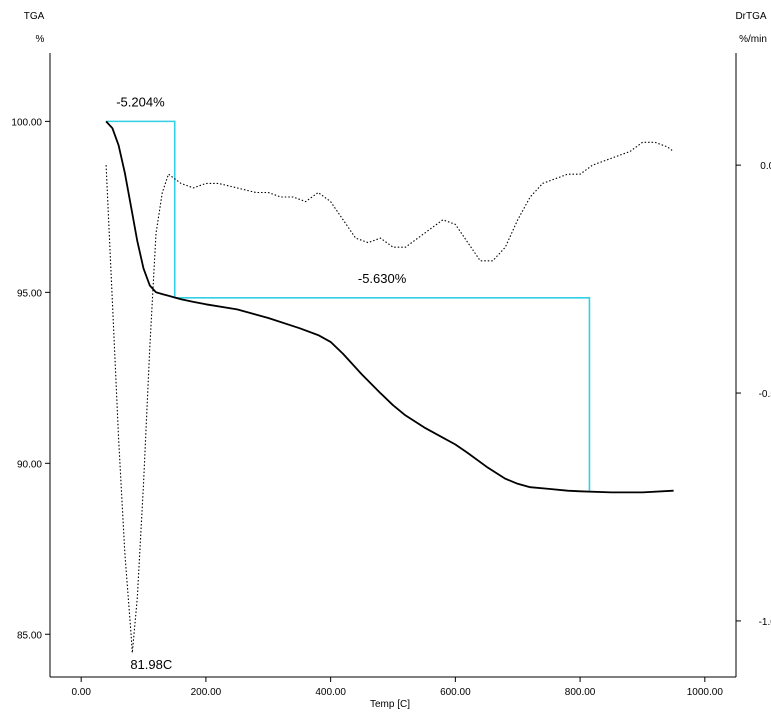 The height and width of the screenshot is (715, 771). What do you see at coordinates (382, 278) in the screenshot?
I see `step-label-2: -5.630%` at bounding box center [382, 278].